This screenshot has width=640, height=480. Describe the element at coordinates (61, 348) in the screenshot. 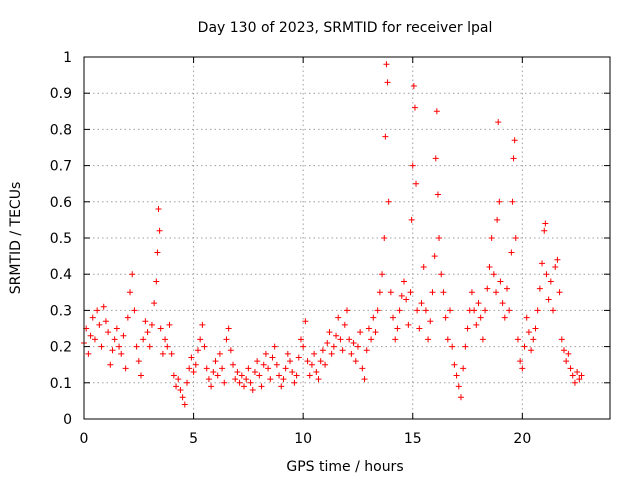

I see `y-tick-label: 0.2` at that location.